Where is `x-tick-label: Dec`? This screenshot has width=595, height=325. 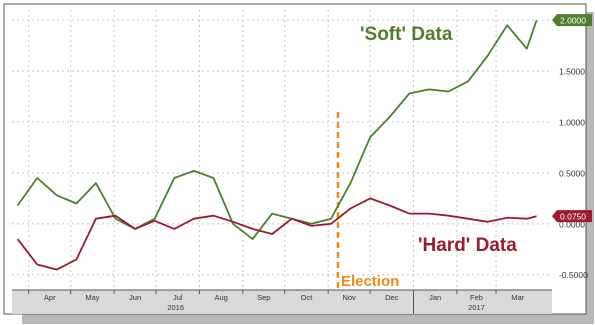
x-tick-label: Dec is located at coordinates (392, 297).